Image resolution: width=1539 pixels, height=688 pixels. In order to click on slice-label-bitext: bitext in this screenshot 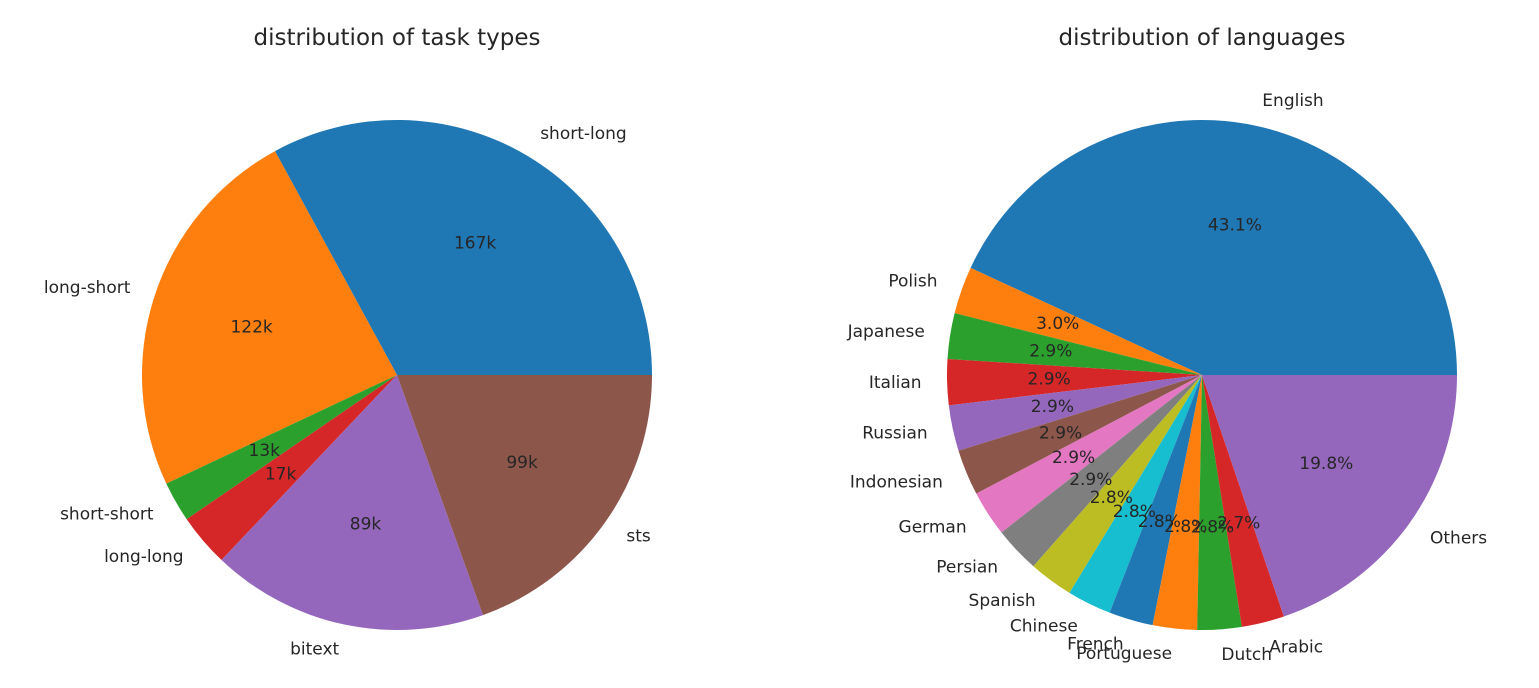, I will do `click(314, 650)`.